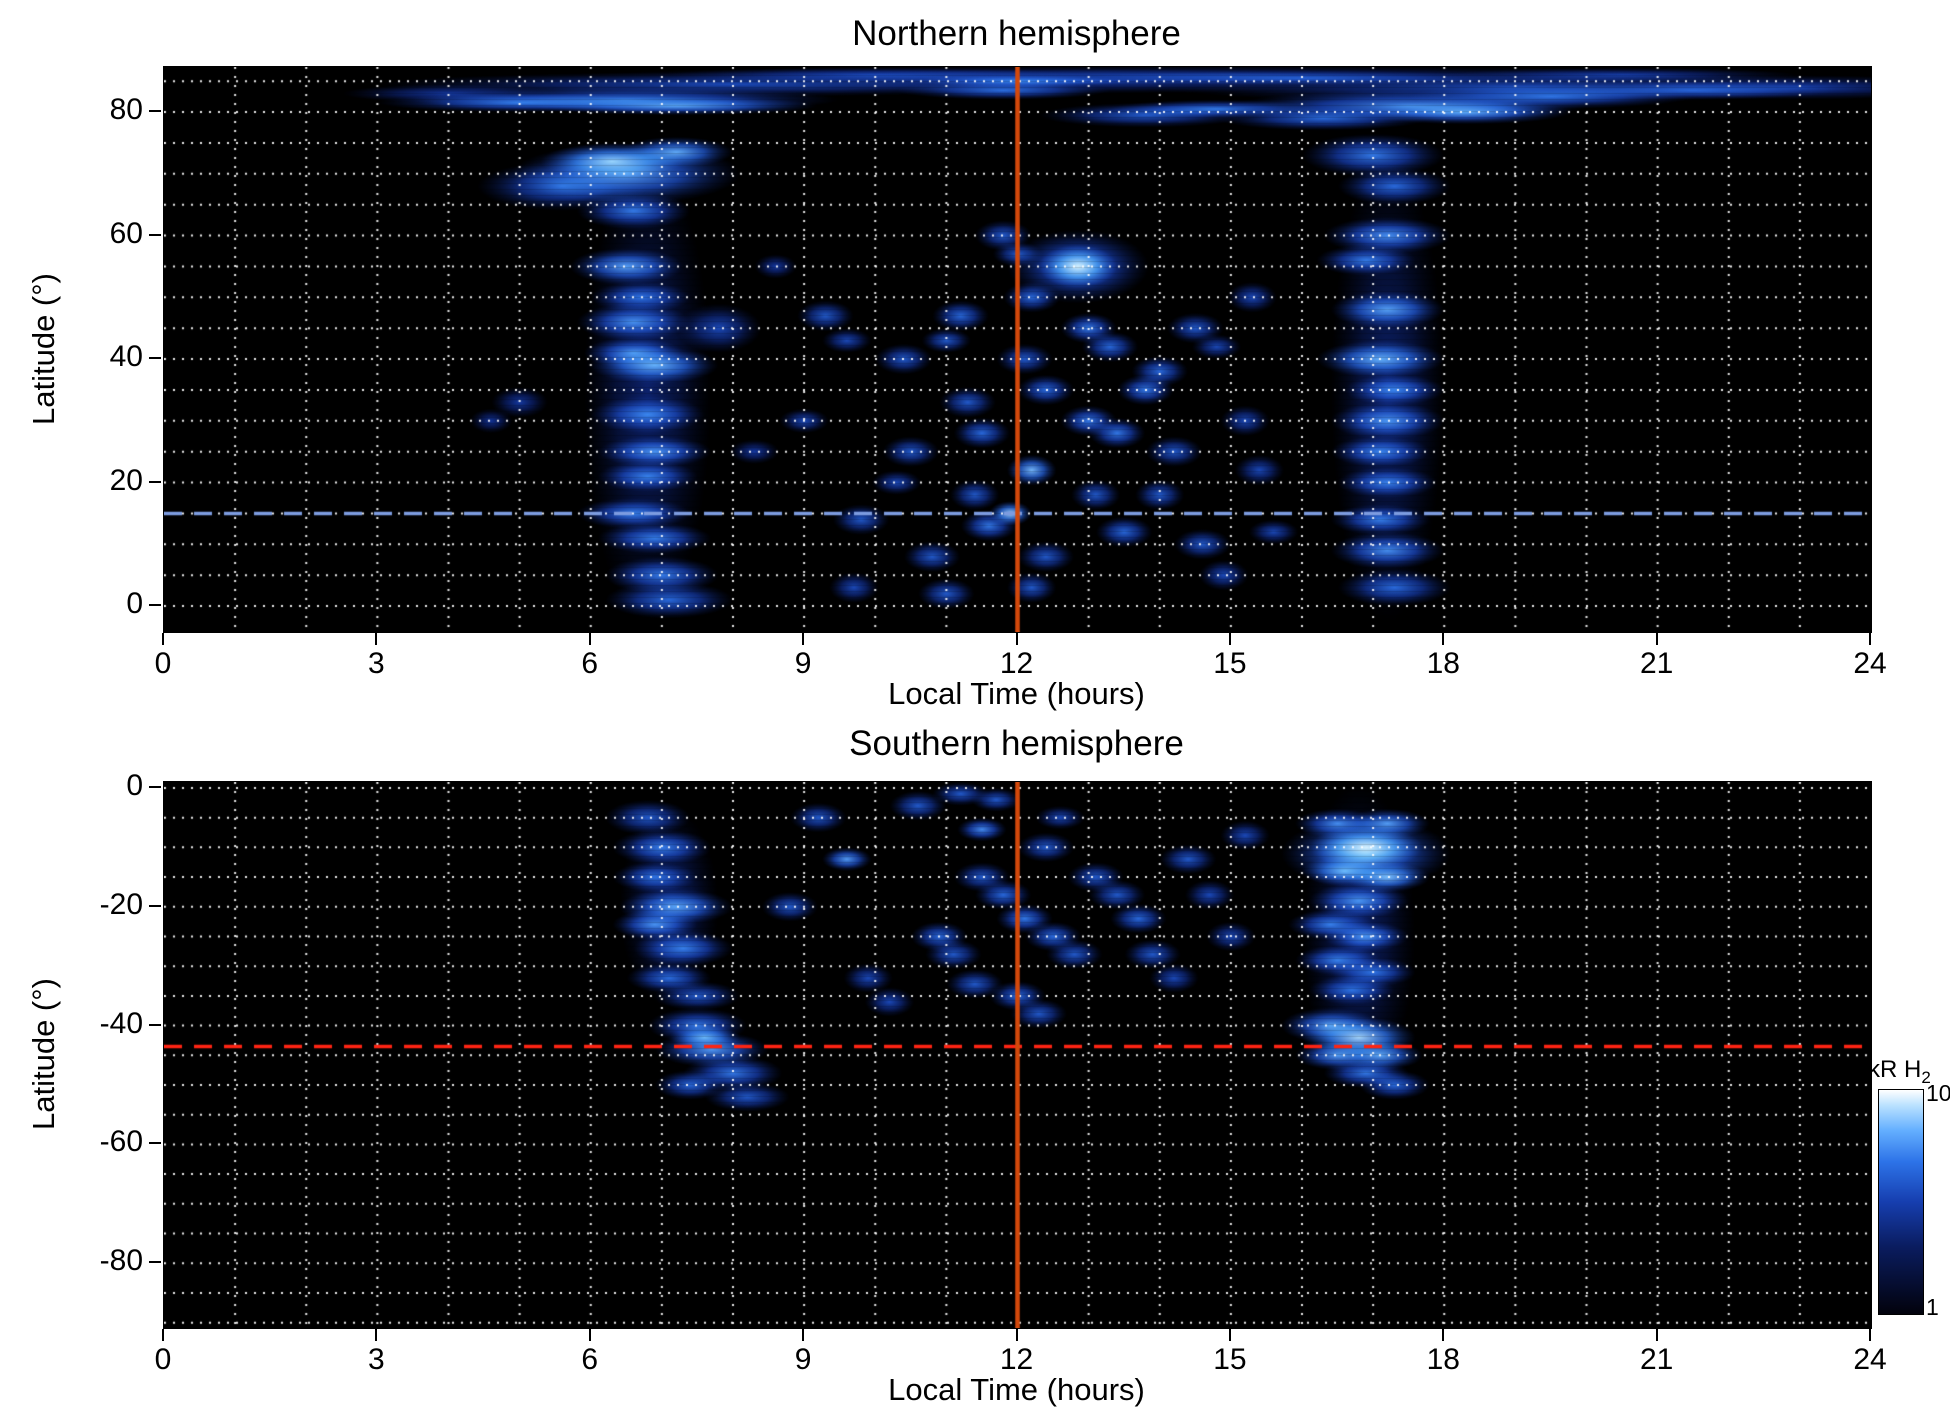 The width and height of the screenshot is (1950, 1423). I want to click on south-plot-title: Southern hemisphere, so click(1016, 743).